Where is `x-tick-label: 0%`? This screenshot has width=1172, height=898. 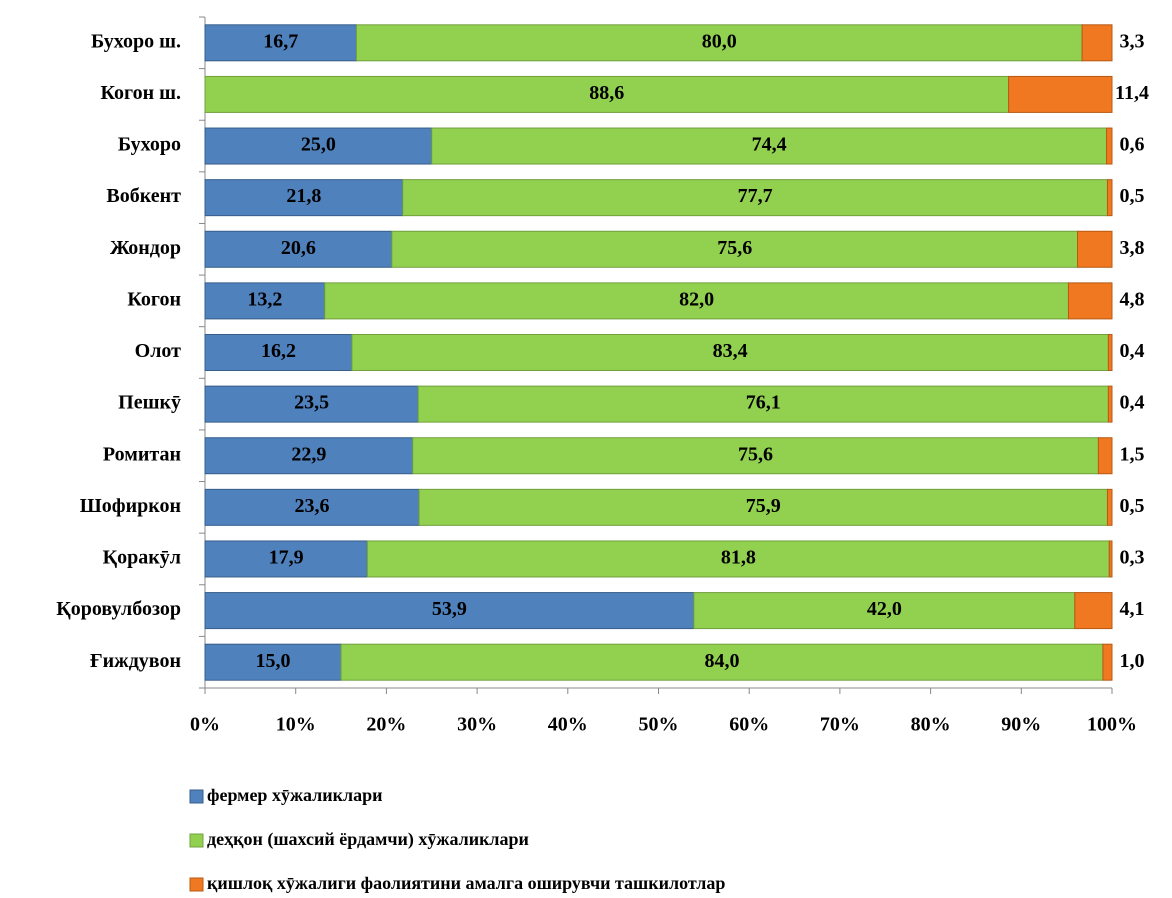 x-tick-label: 0% is located at coordinates (205, 725).